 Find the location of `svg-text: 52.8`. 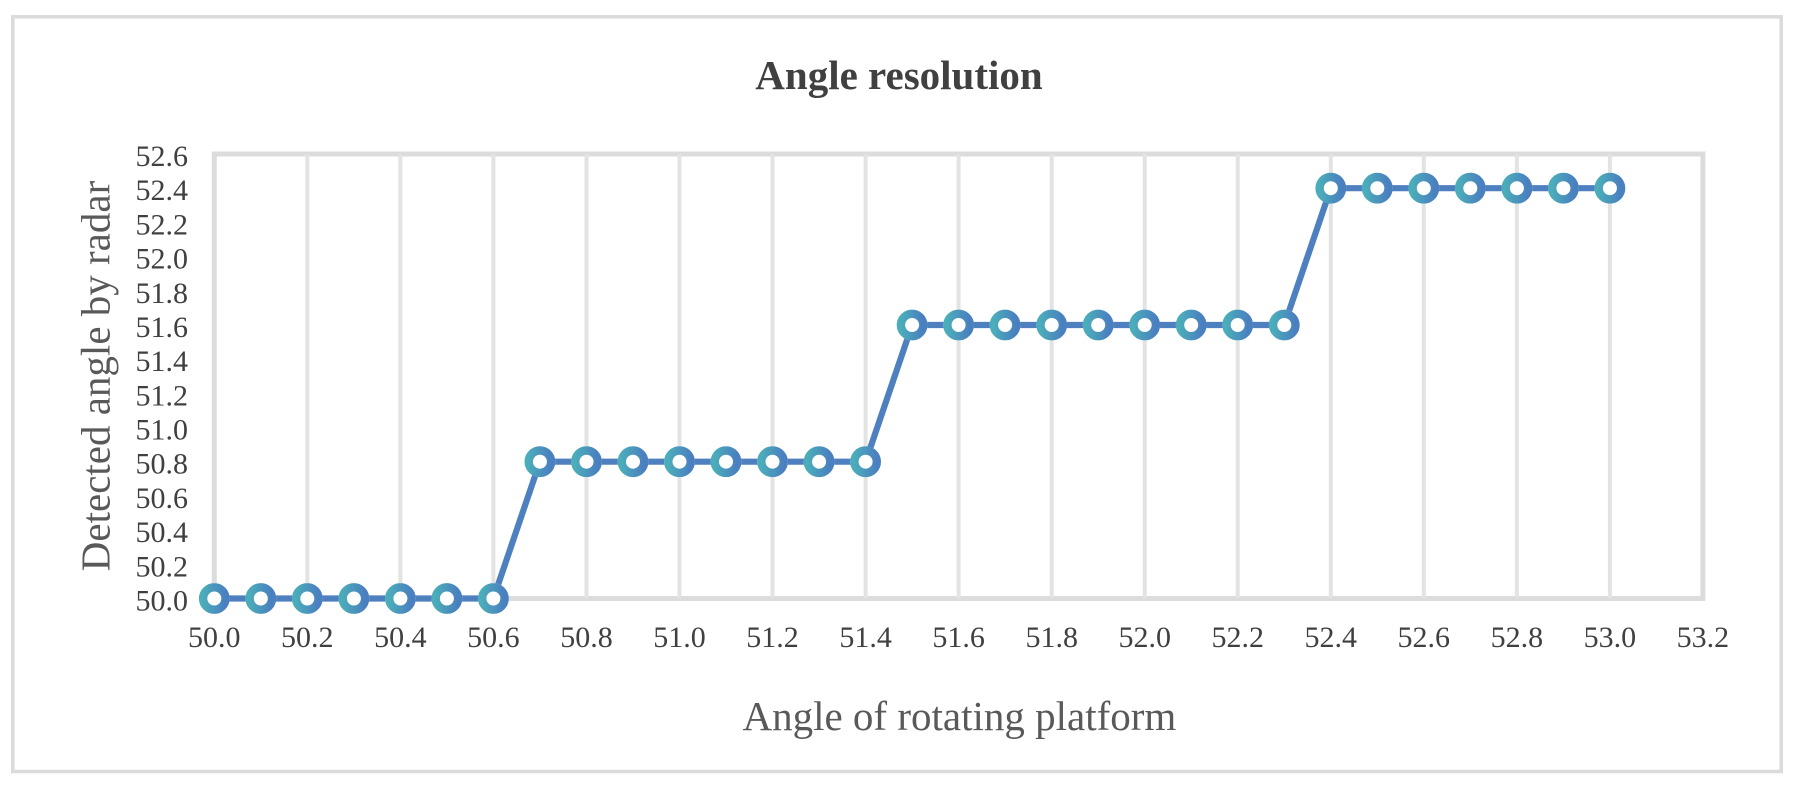

svg-text: 52.8 is located at coordinates (1517, 637).